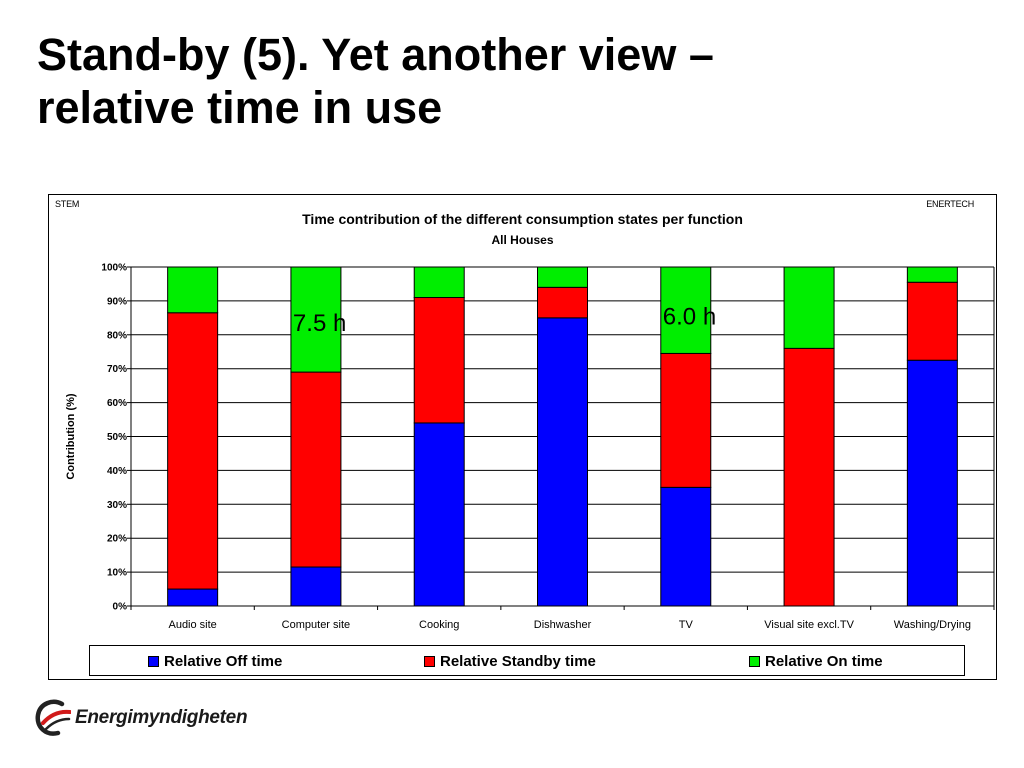  I want to click on y-tick-label: 80%, so click(117, 335).